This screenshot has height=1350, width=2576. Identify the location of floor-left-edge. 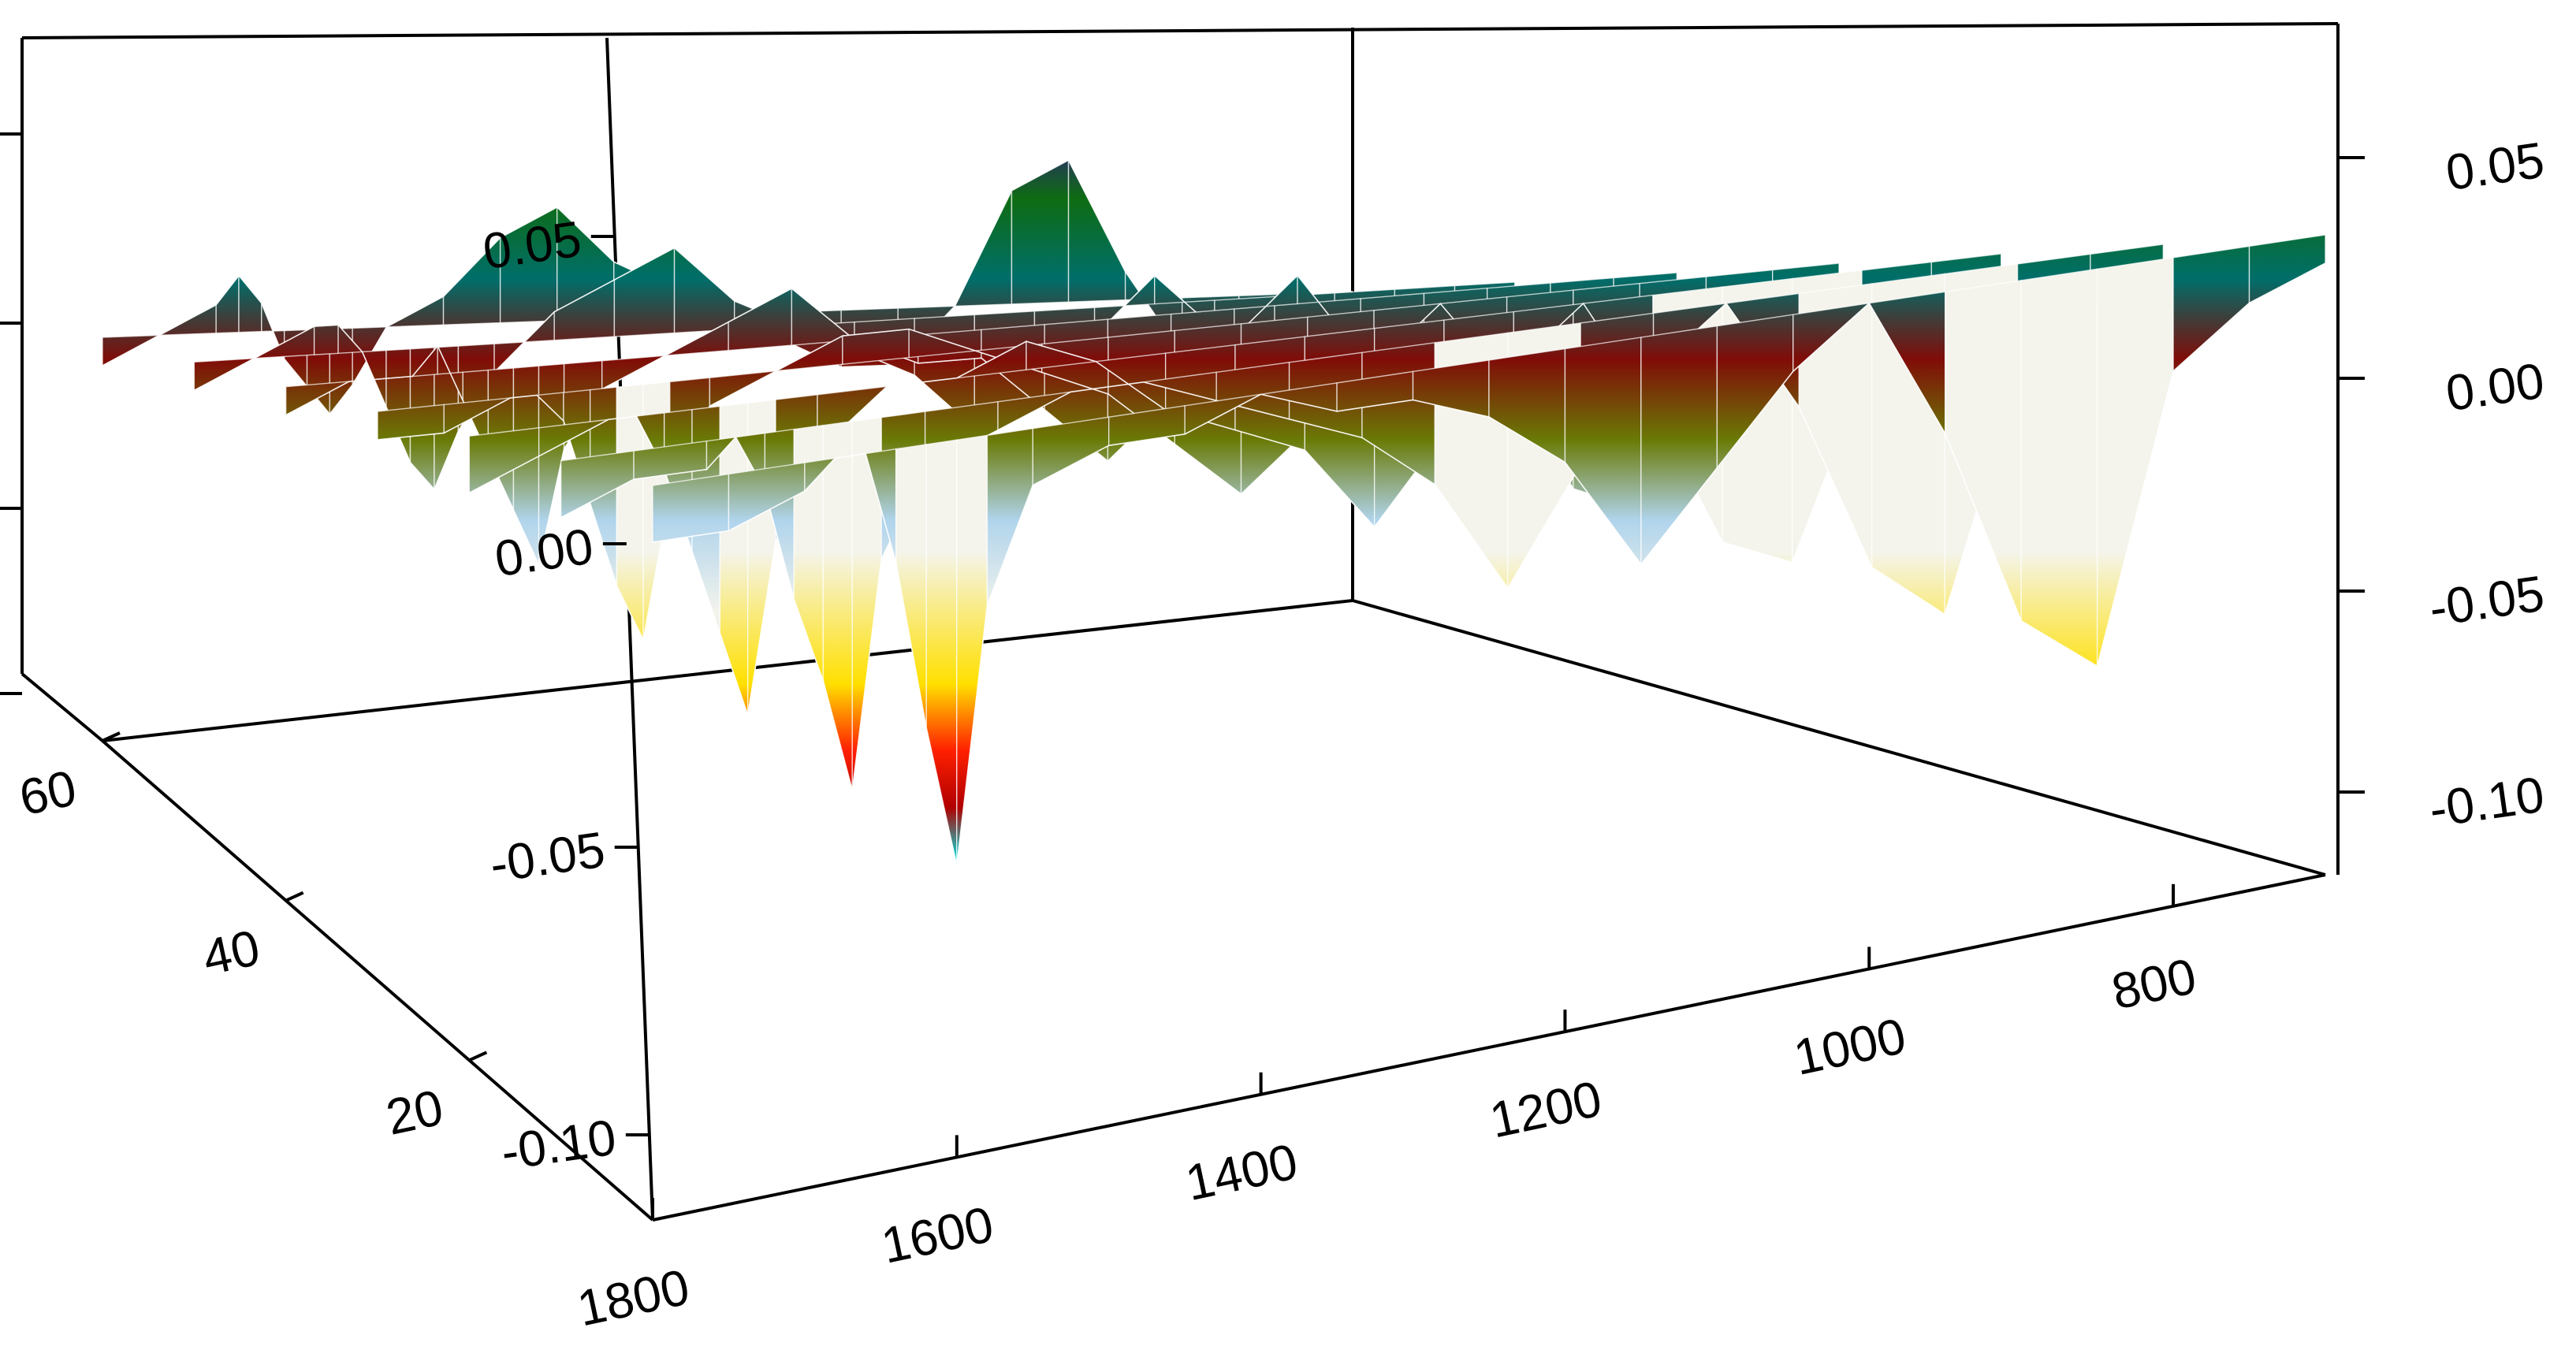
(377, 980).